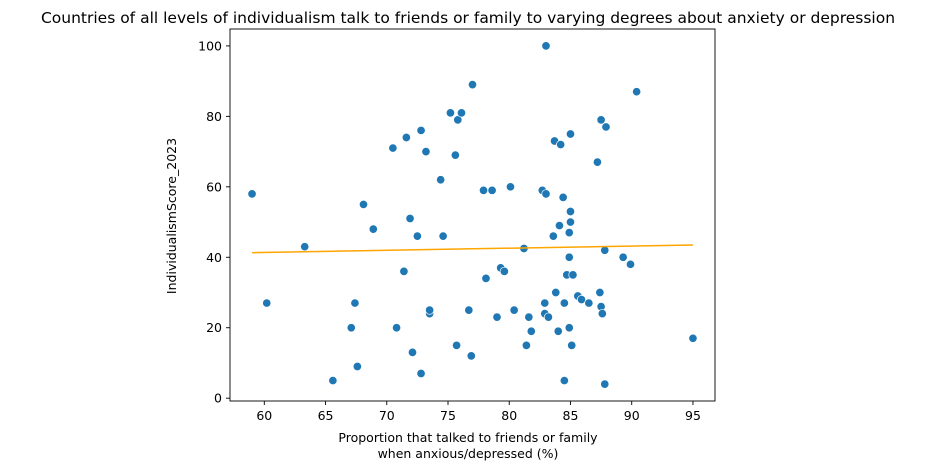 The image size is (935, 471). Describe the element at coordinates (468, 453) in the screenshot. I see `x-axis-label-line-2: when anxious/depressed (%)` at that location.